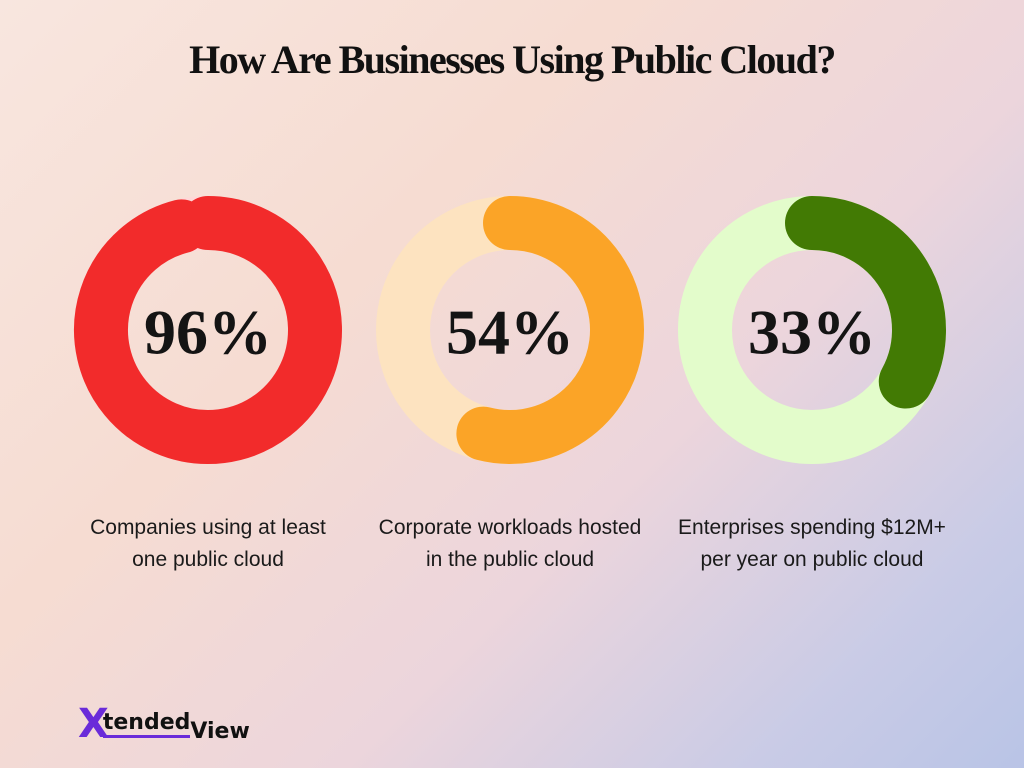  Describe the element at coordinates (510, 332) in the screenshot. I see `value-label: 54%` at that location.